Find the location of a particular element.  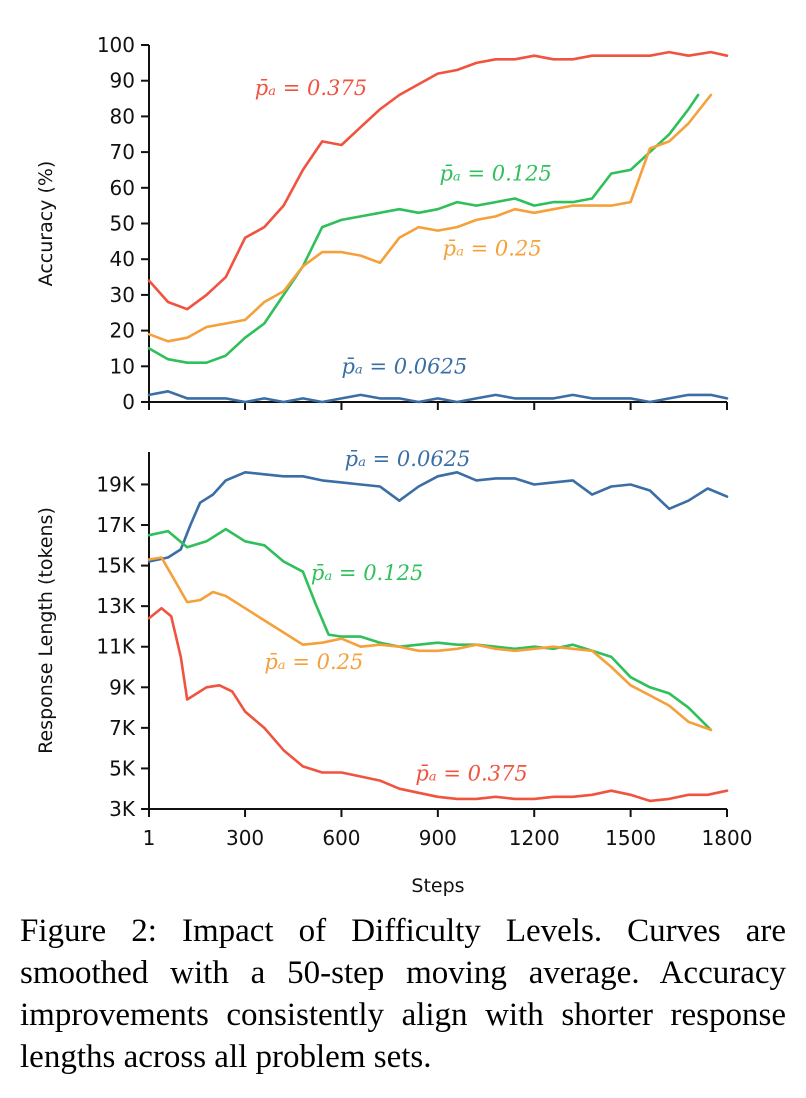

x-tick-label: 1800 is located at coordinates (727, 838).